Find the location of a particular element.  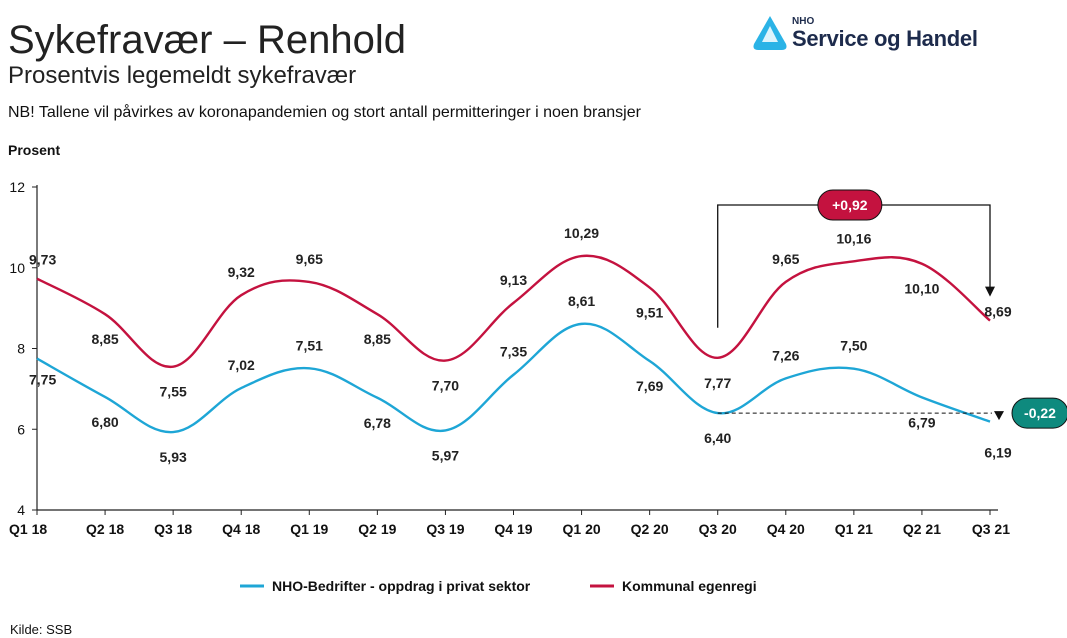

x-tick-label: Q3 19 is located at coordinates (445, 529).